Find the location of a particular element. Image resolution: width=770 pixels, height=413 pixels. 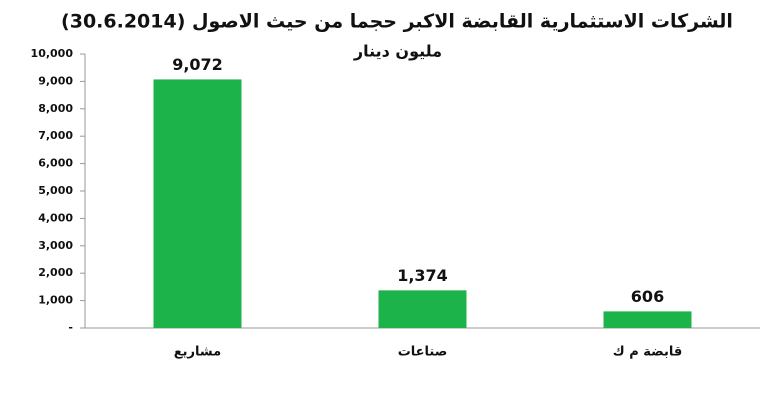

y-tick-label: 3,000 is located at coordinates (55, 245).